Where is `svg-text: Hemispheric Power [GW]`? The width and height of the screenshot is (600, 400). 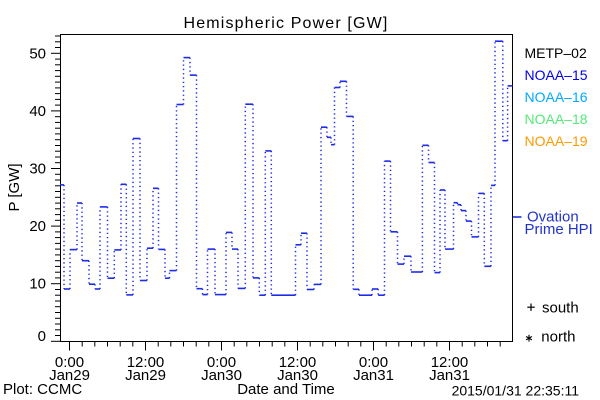
svg-text: Hemispheric Power [GW] is located at coordinates (286, 23).